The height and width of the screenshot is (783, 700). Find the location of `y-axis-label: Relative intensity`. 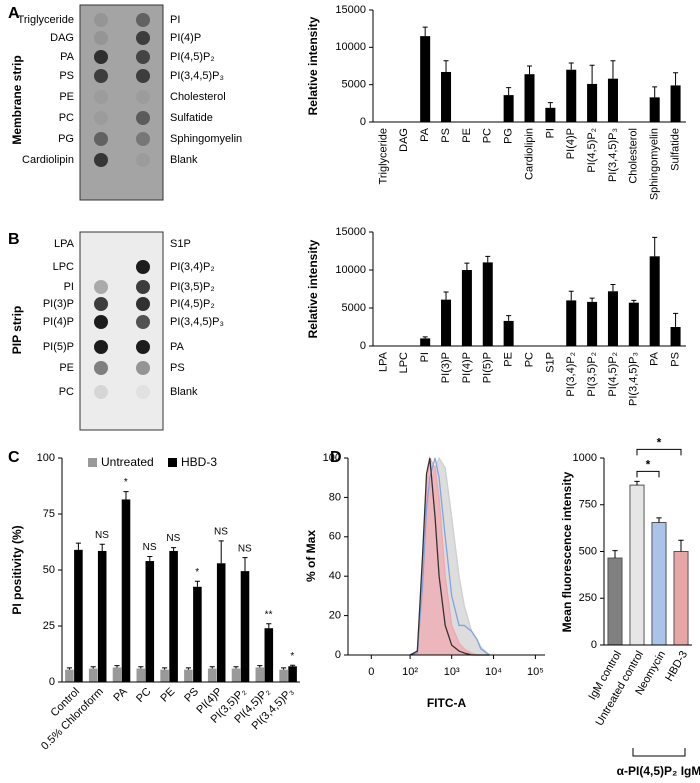

y-axis-label: Relative intensity is located at coordinates (313, 65).